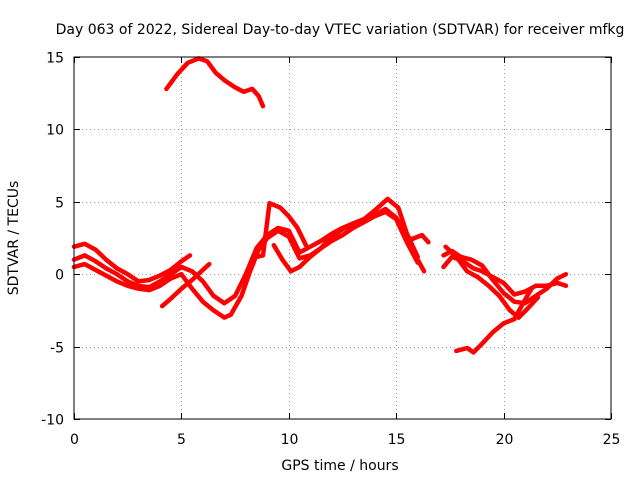 This screenshot has width=640, height=480. I want to click on series-arc-j, so click(492, 282).